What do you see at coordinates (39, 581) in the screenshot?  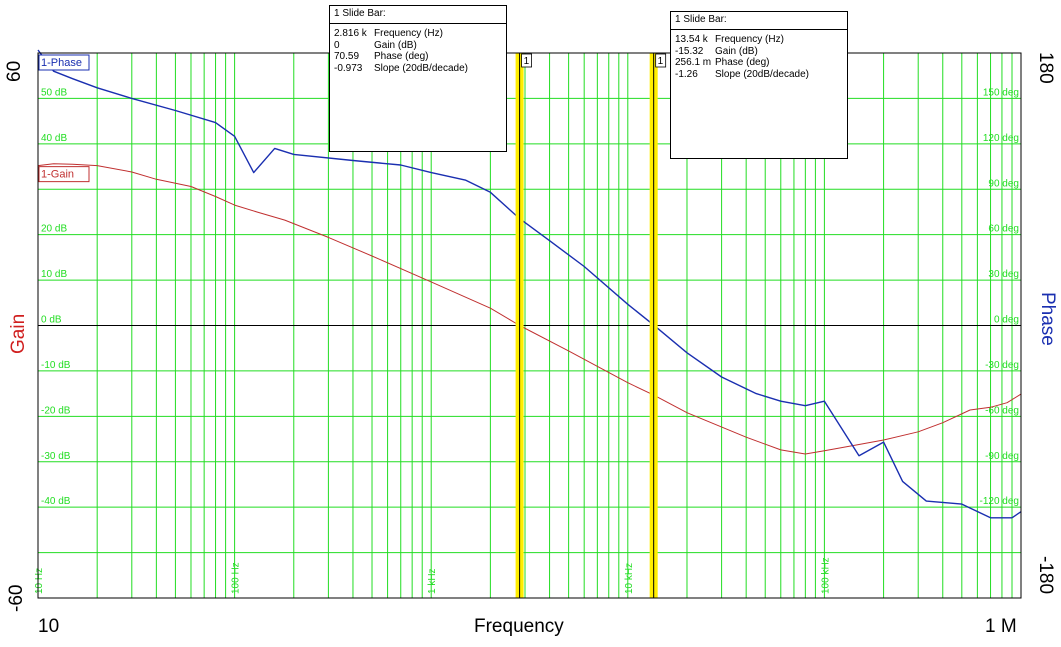 I see `decade-tick-label: 10 Hz` at bounding box center [39, 581].